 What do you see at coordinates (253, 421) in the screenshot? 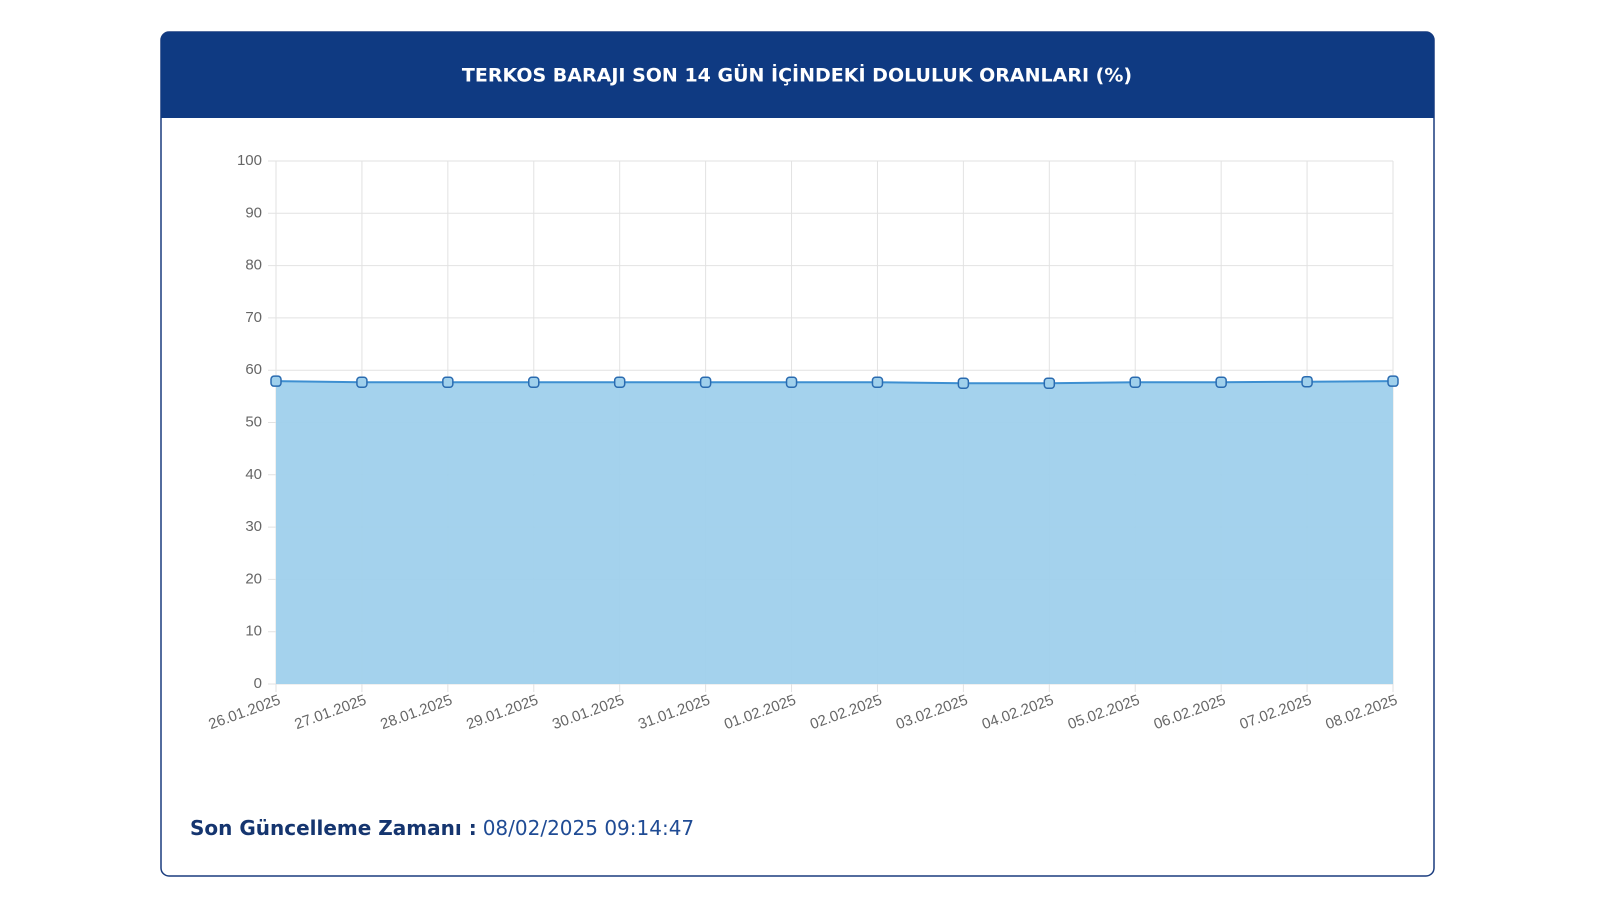
I see `y-tick-label: 50` at bounding box center [253, 421].